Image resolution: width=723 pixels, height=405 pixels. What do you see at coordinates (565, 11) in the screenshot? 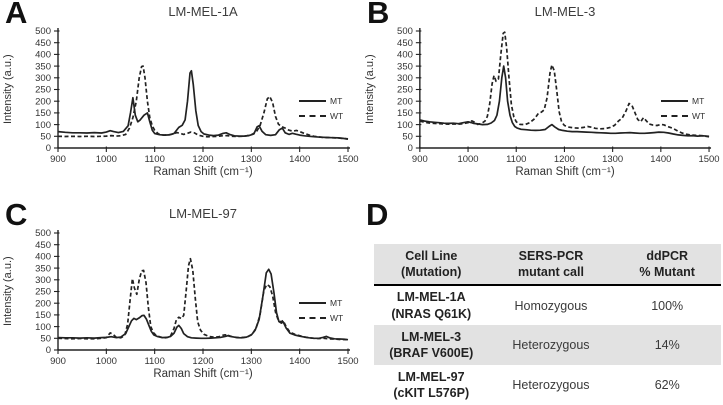
I see `chart-title-b: LM-MEL-3` at bounding box center [565, 11].